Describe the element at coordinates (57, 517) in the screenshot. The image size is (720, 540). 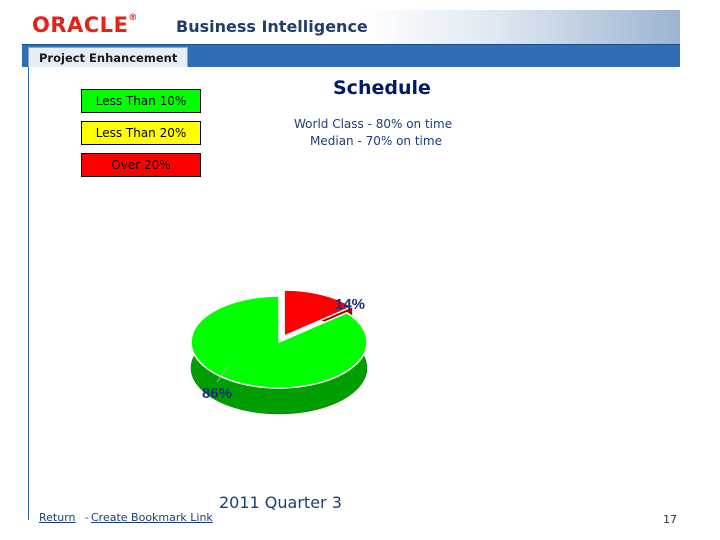
I see `return-link: Return` at that location.